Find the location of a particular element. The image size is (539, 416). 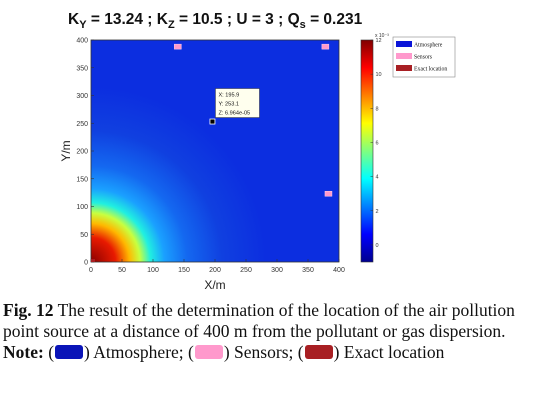

x-tick-label: 250 is located at coordinates (246, 270).